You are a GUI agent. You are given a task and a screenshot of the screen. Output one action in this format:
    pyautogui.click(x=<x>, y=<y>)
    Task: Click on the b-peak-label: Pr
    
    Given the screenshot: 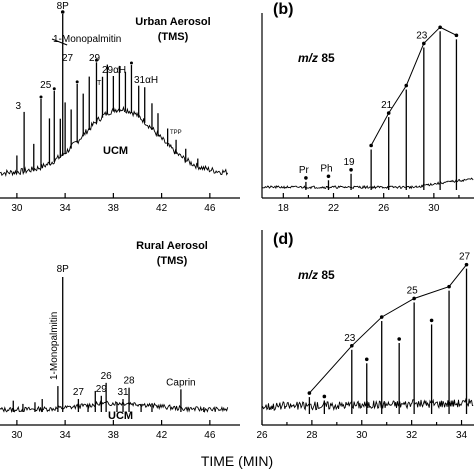 What is the action you would take?
    pyautogui.click(x=304, y=170)
    